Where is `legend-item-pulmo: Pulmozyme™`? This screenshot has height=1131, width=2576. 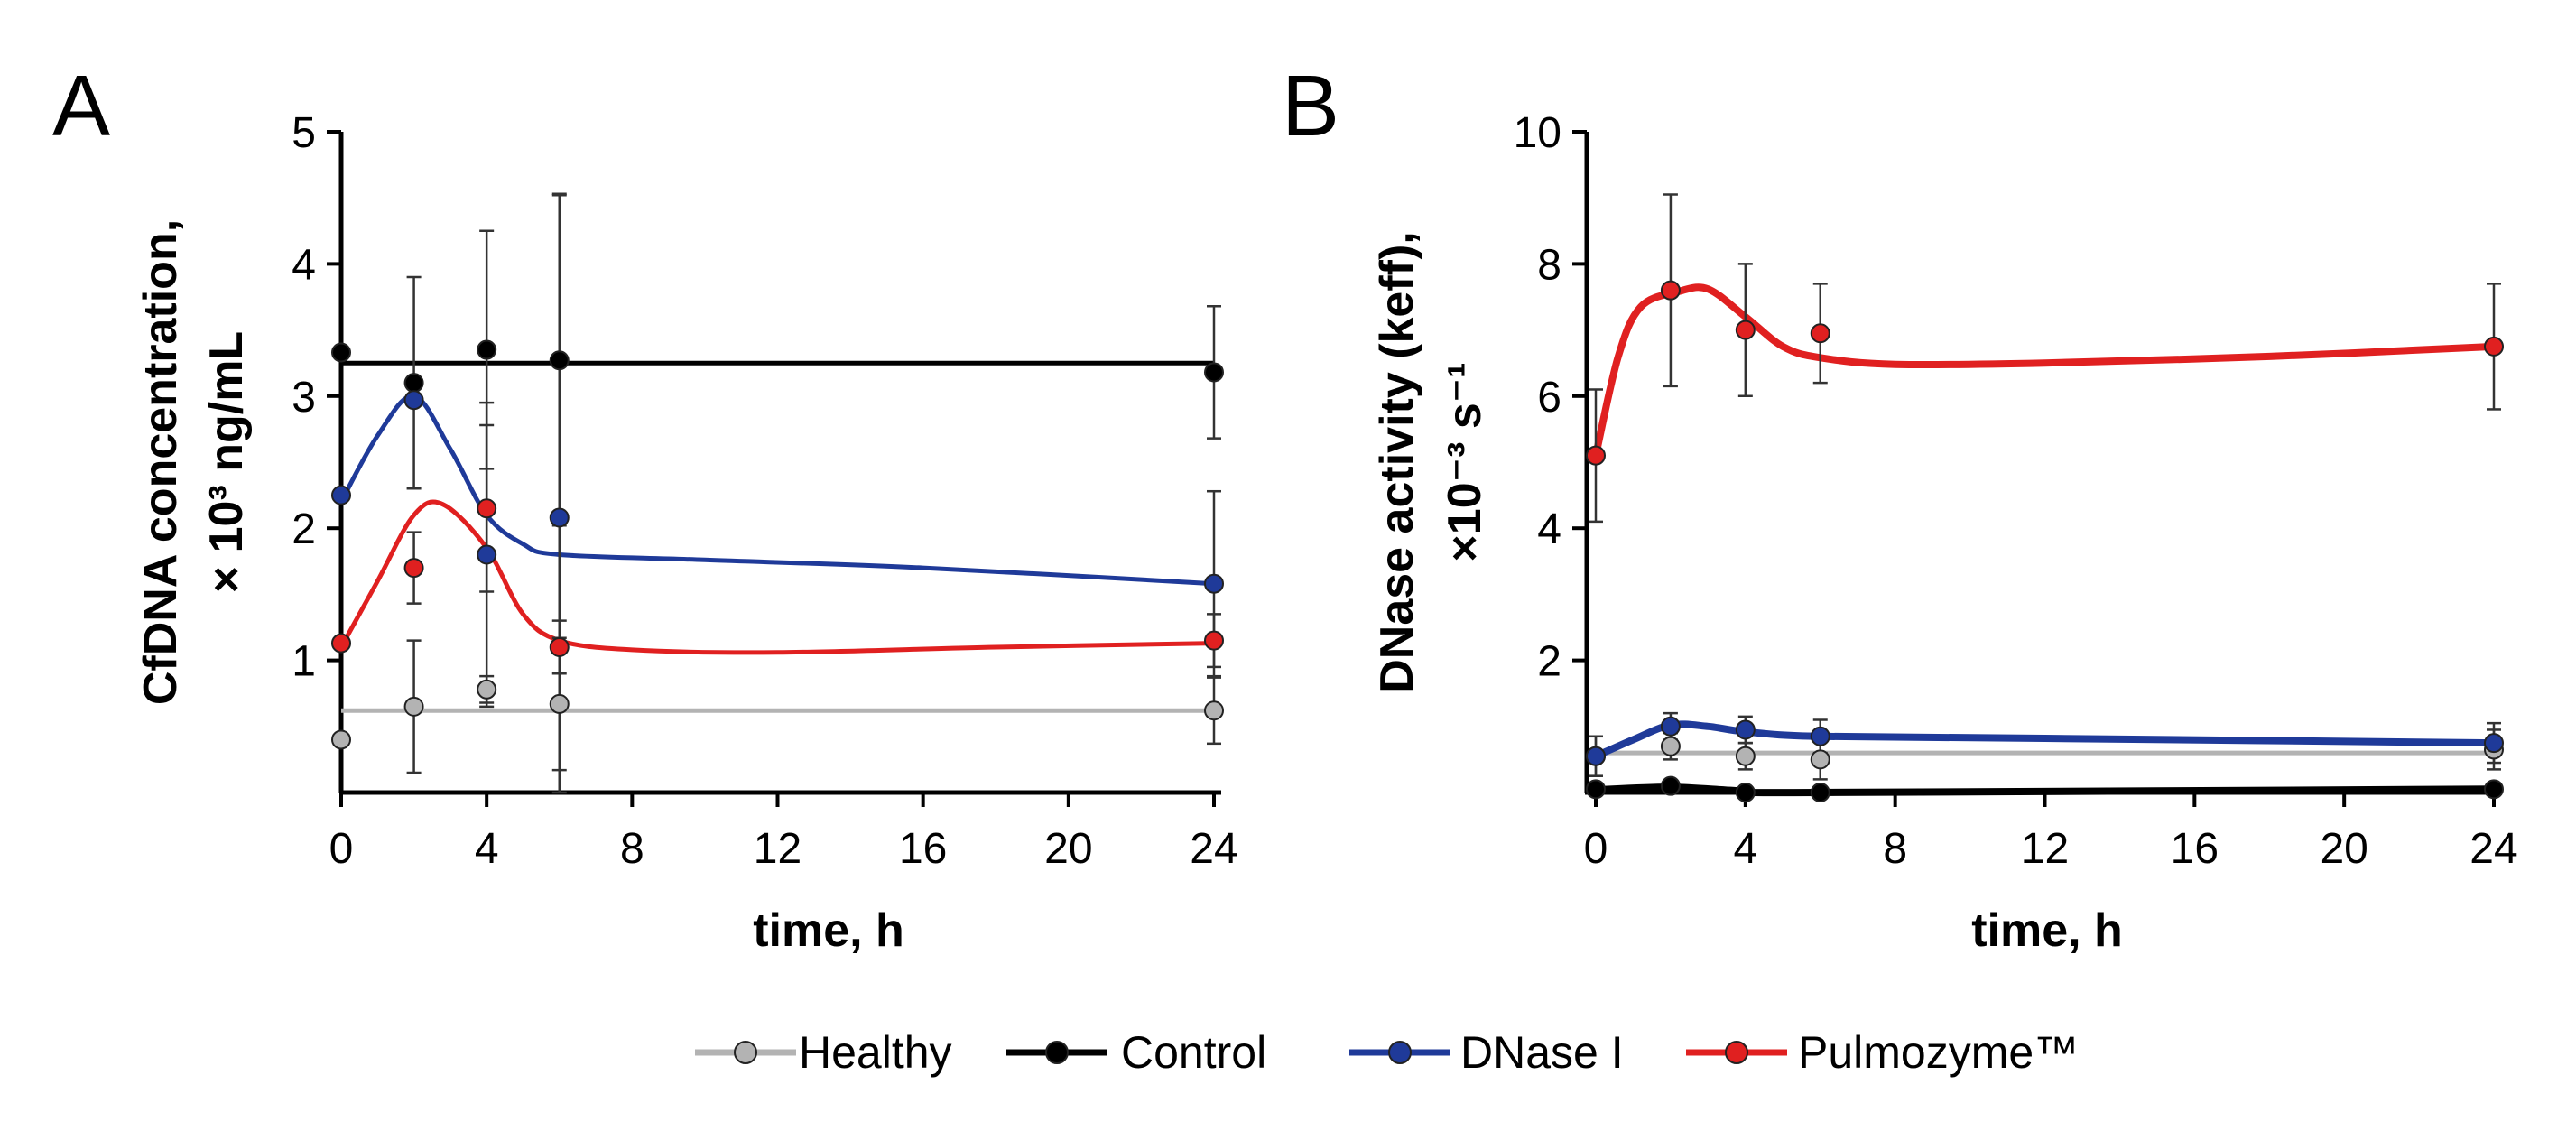
legend-item-pulmo: Pulmozyme™ is located at coordinates (1883, 1052).